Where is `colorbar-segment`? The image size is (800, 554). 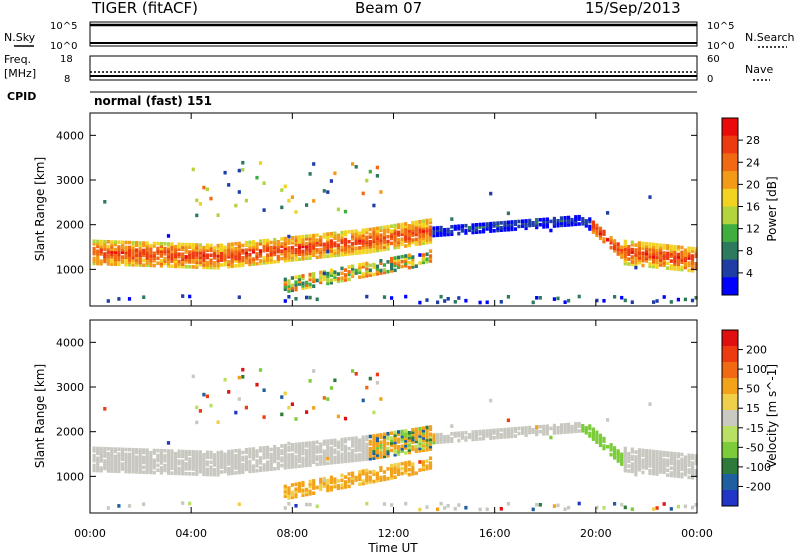 colorbar-segment is located at coordinates (730, 386).